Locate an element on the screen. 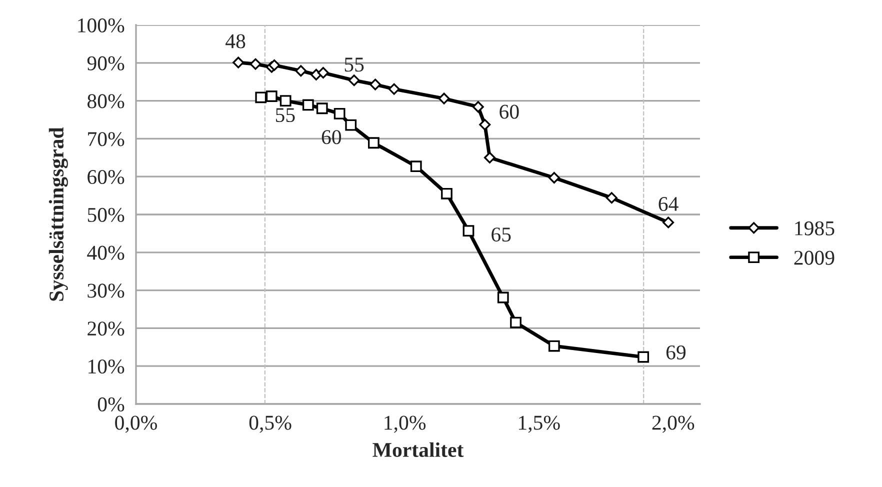  x-tick-label: 0,5% is located at coordinates (270, 424).